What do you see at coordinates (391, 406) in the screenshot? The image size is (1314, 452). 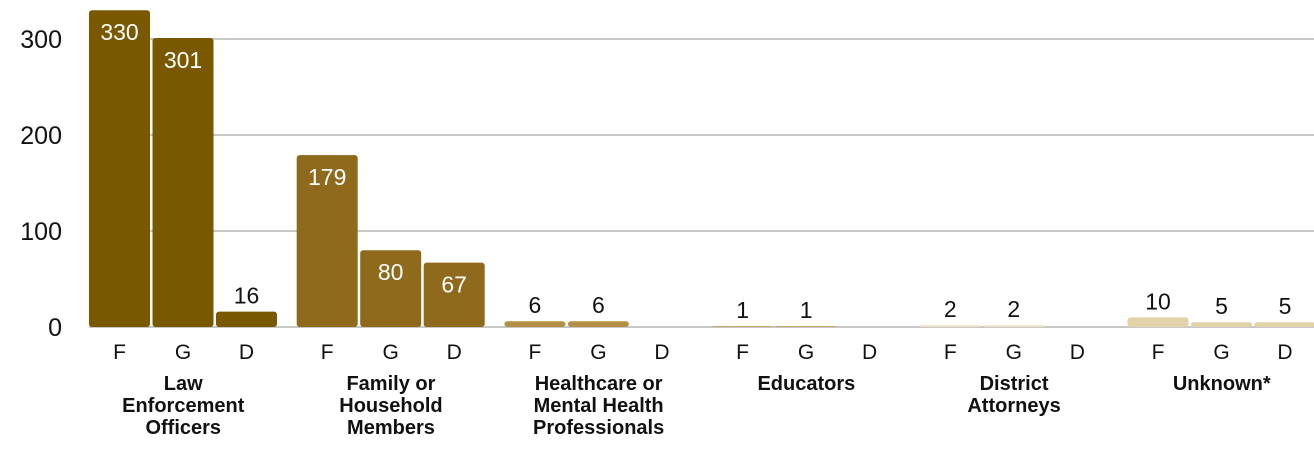 I see `group-label: Family or Household Members` at bounding box center [391, 406].